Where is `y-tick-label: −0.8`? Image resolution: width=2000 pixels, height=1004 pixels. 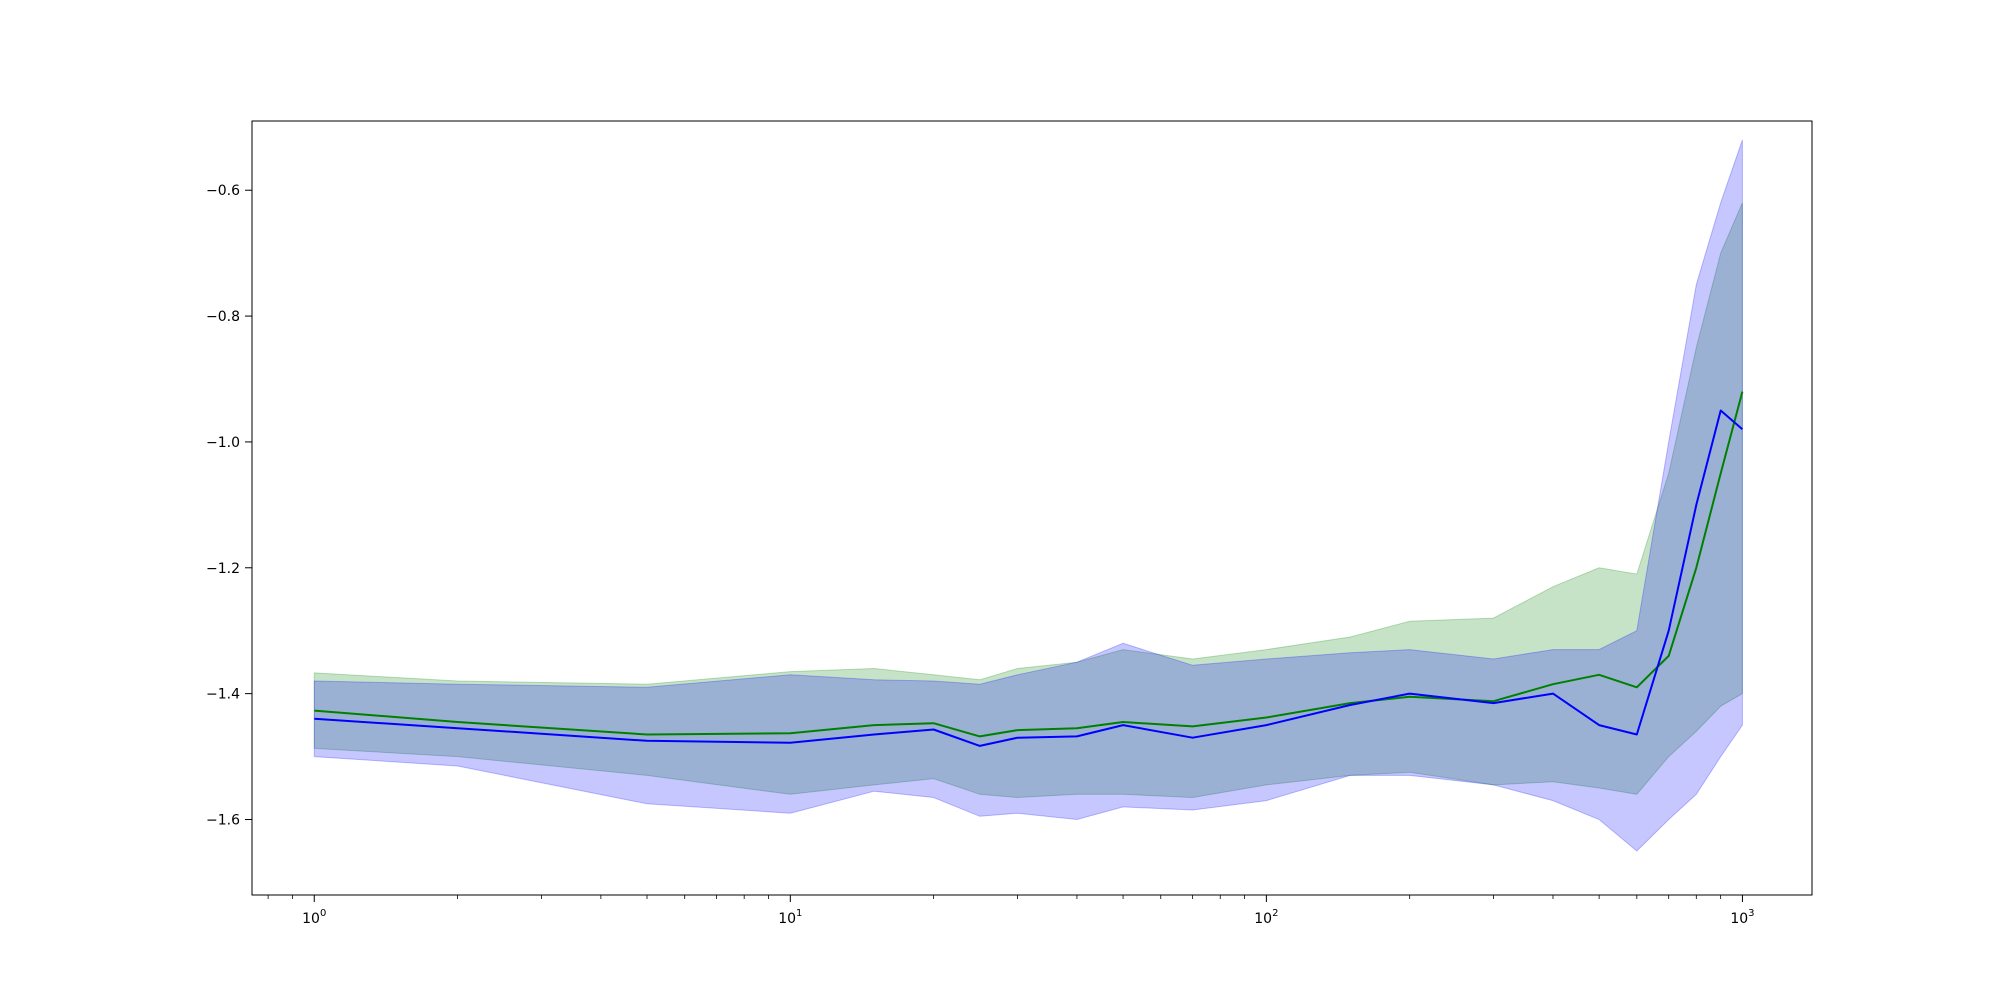
y-tick-label: −0.8 is located at coordinates (223, 317).